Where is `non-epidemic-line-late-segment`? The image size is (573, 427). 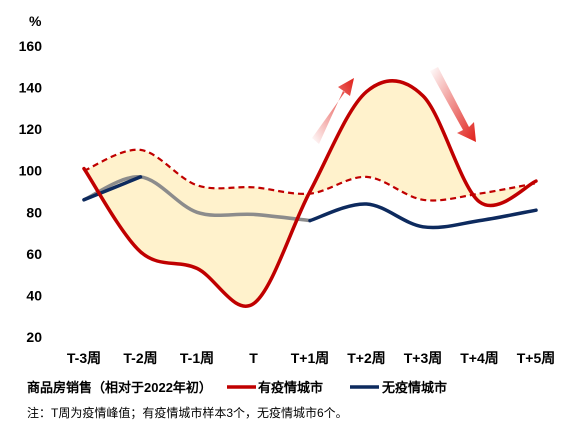
non-epidemic-line-late-segment is located at coordinates (423, 216).